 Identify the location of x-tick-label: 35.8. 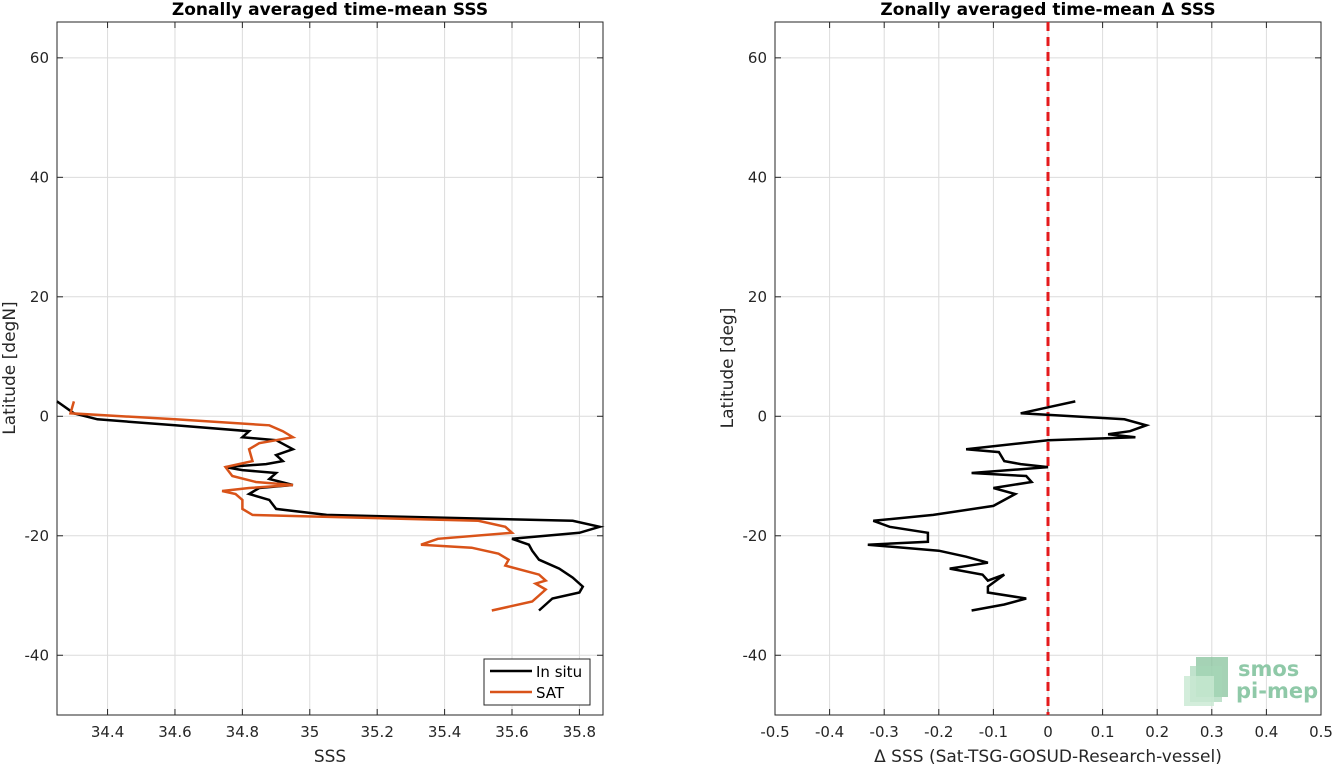
(579, 732).